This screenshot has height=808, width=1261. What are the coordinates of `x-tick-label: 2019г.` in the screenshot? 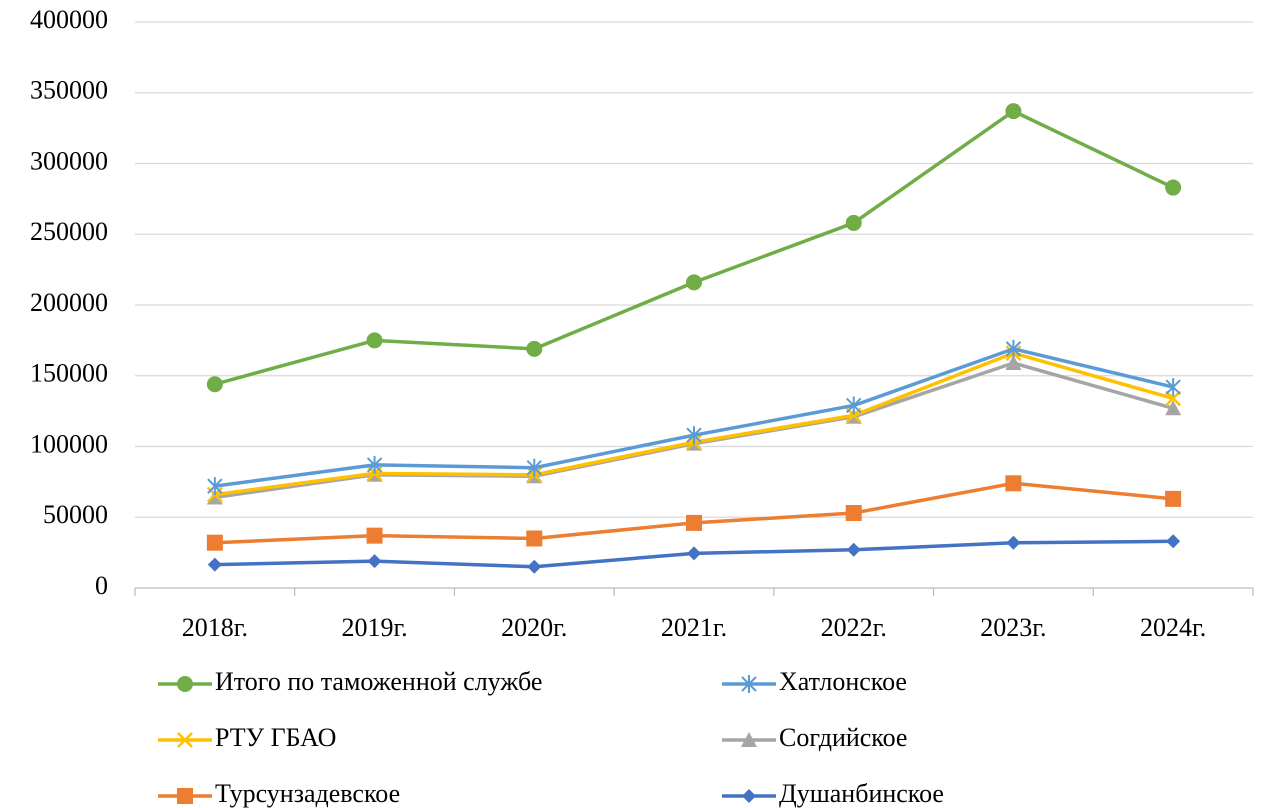 It's located at (374, 627).